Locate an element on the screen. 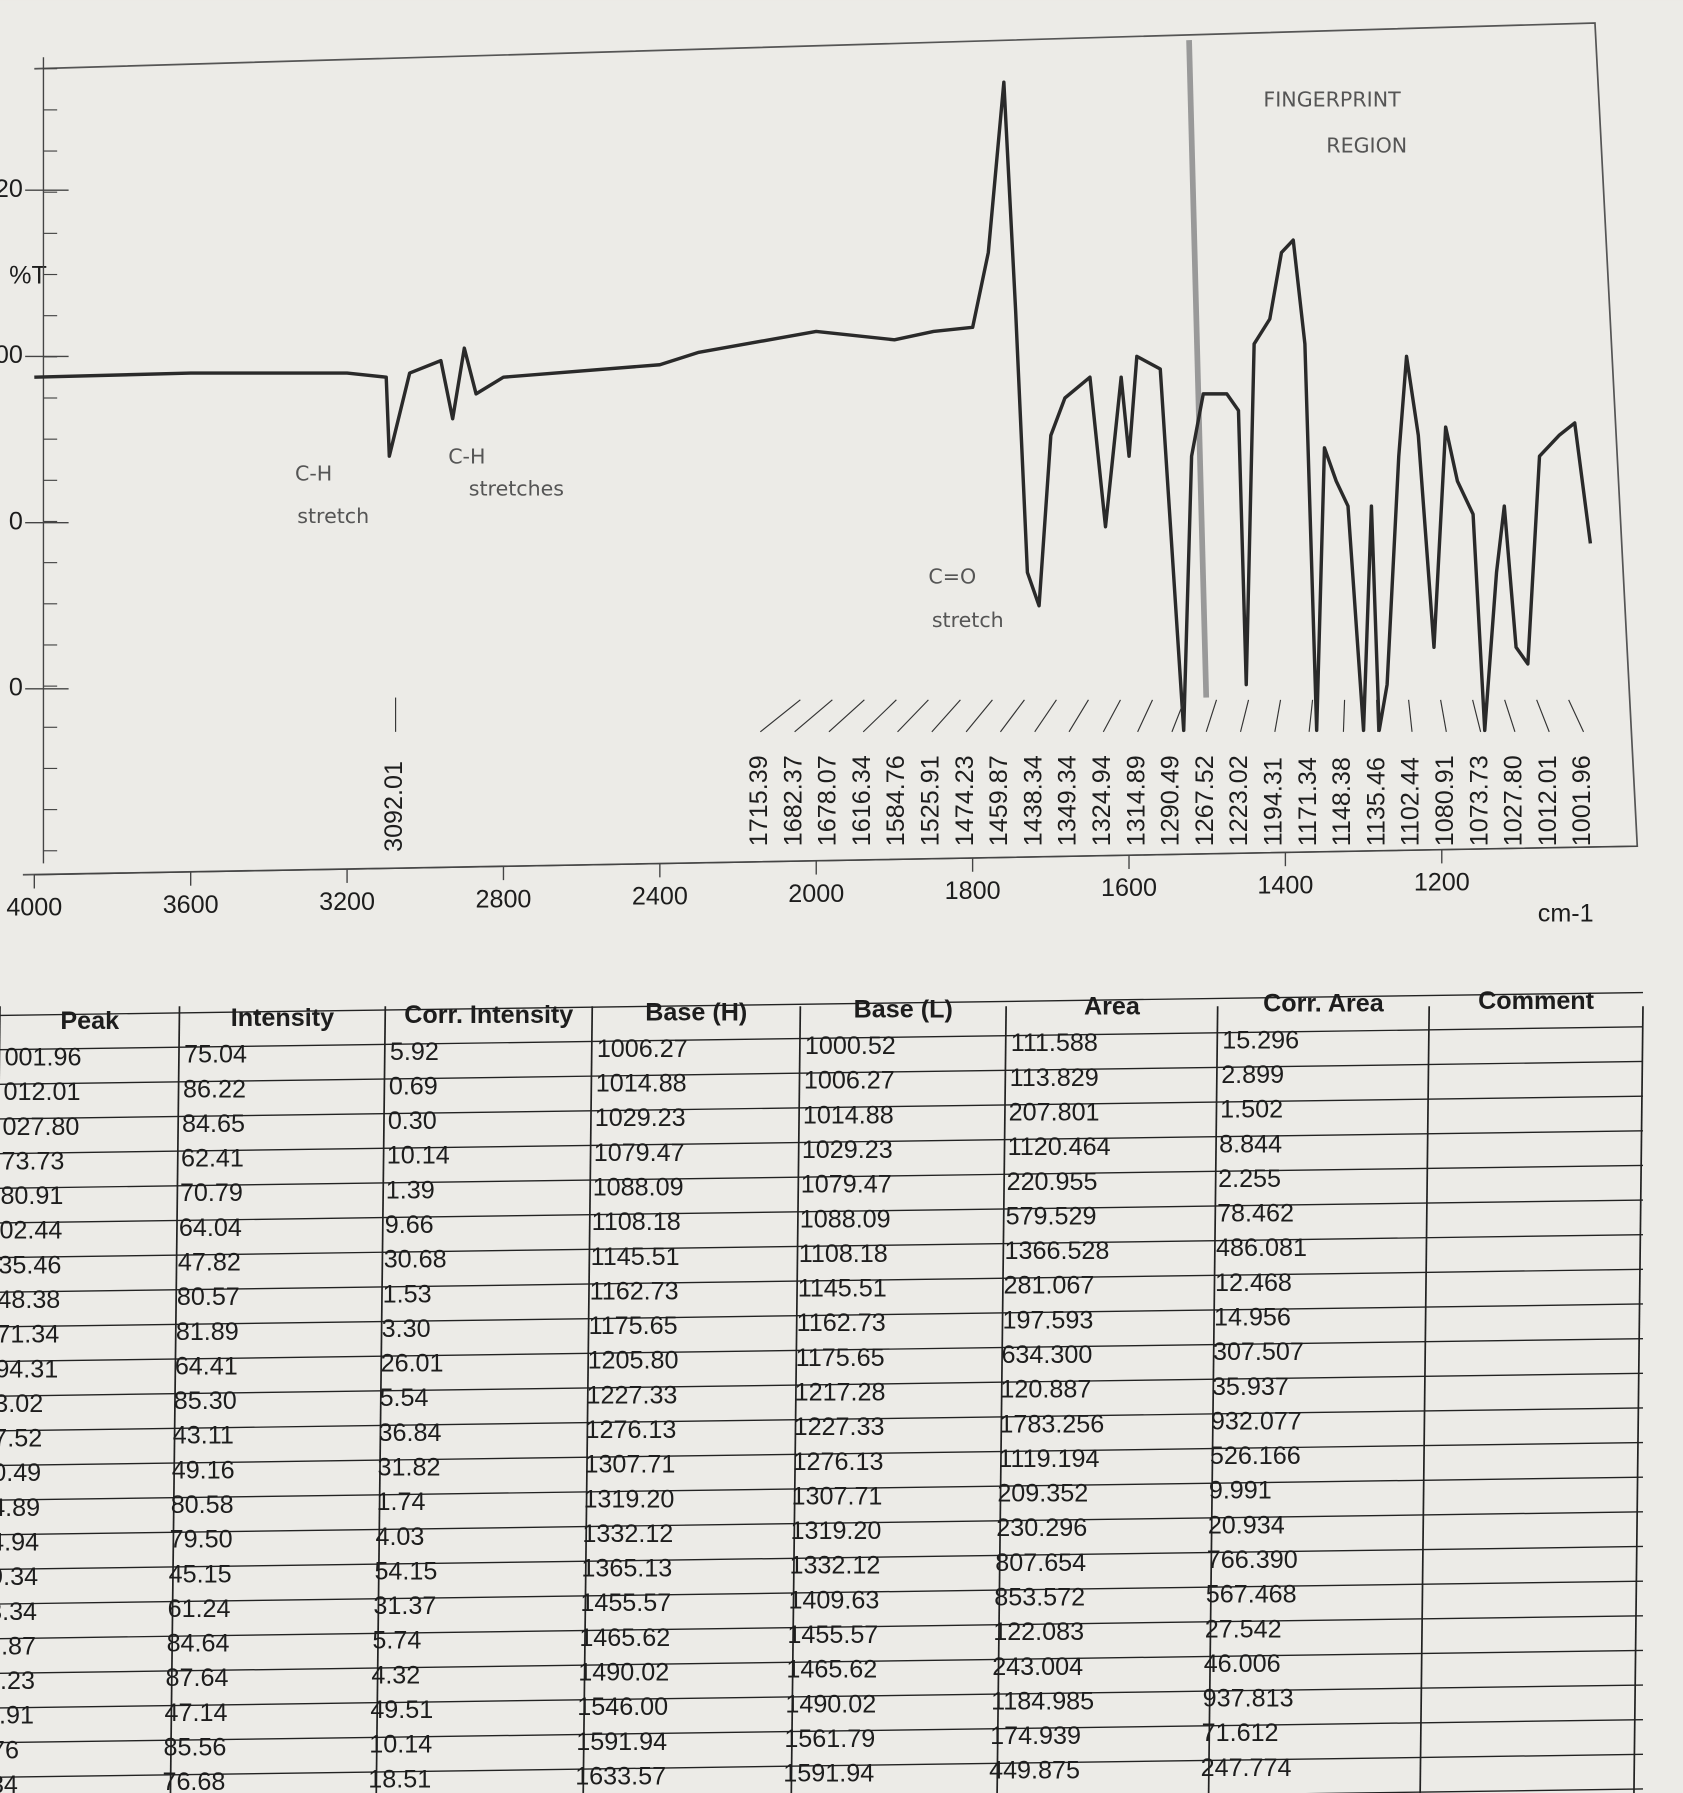 The image size is (1683, 1793). table-cell: 49.51 is located at coordinates (401, 1710).